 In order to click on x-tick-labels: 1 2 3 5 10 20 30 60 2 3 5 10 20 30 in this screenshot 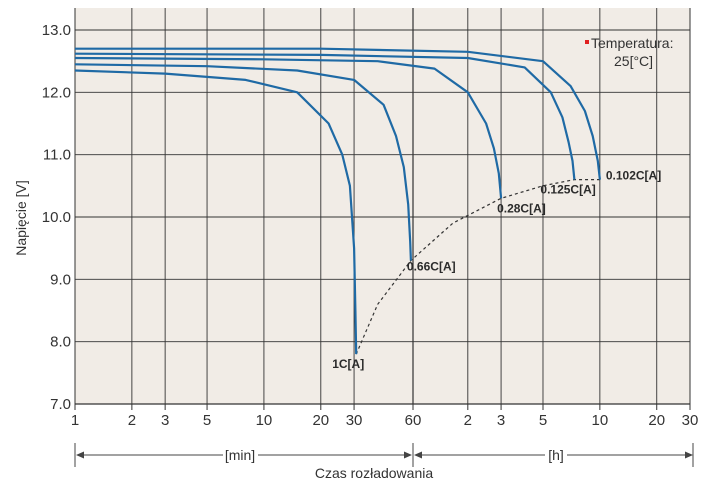, I will do `click(385, 420)`.